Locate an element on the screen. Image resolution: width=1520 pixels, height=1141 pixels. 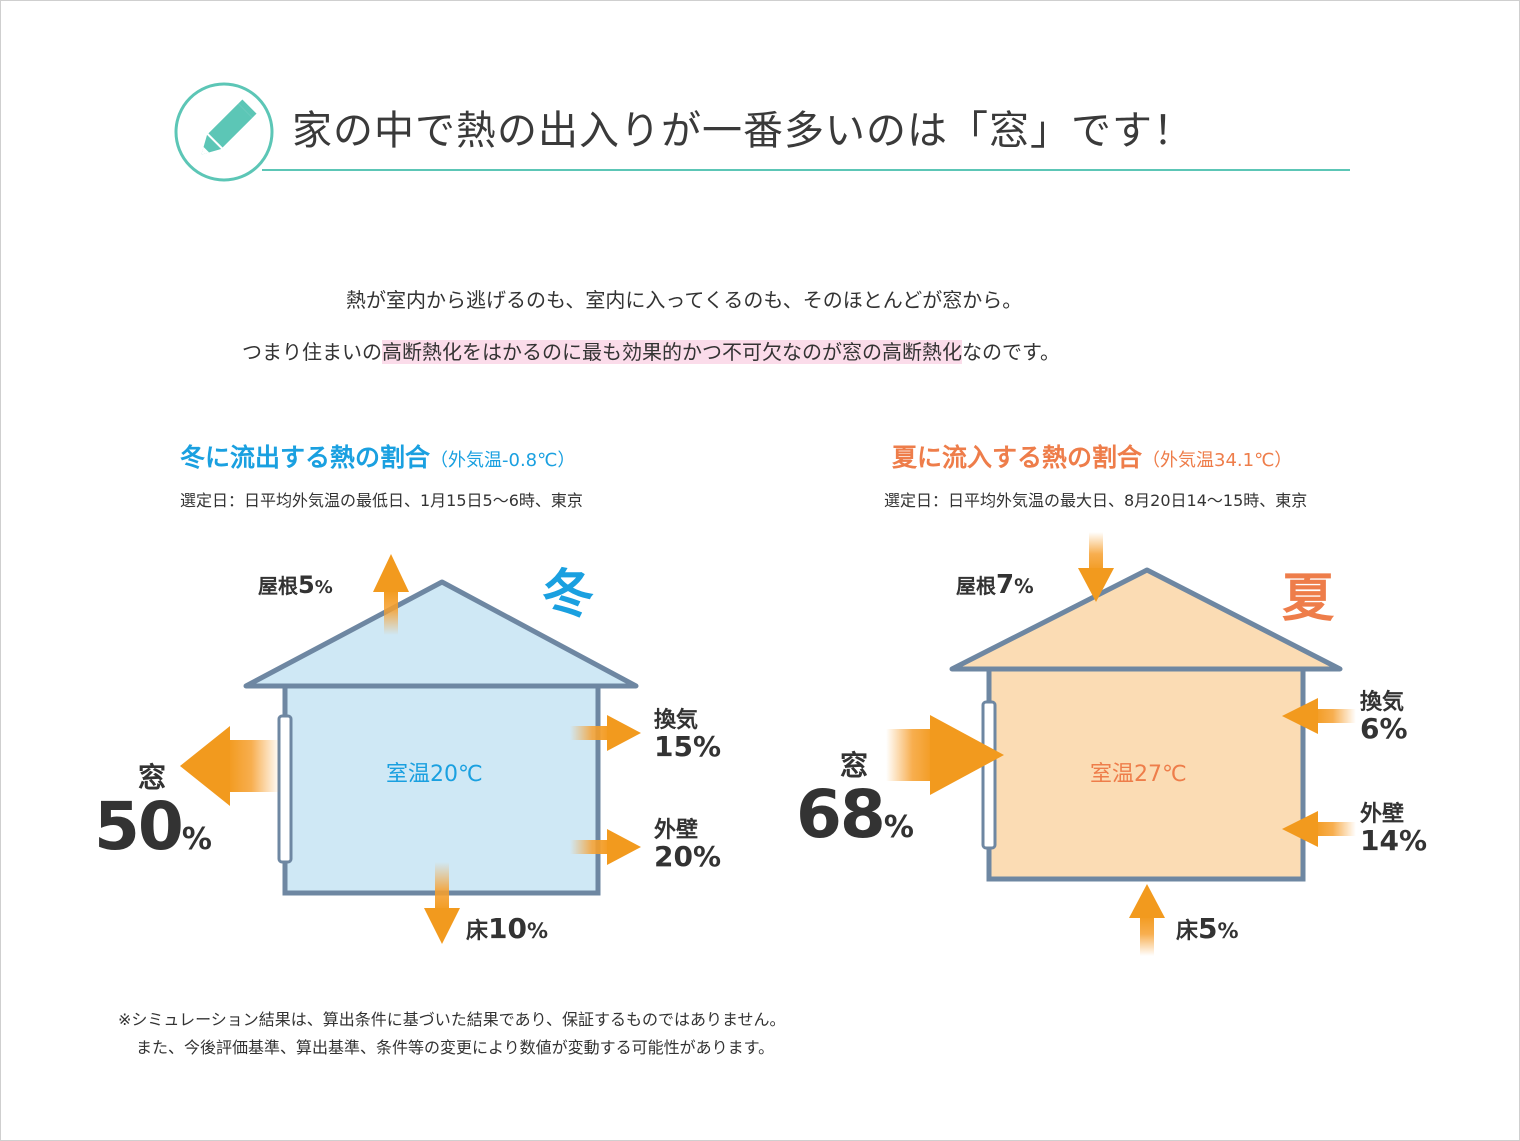
winter-subtitle: （外気温-0.8℃） is located at coordinates (503, 460).